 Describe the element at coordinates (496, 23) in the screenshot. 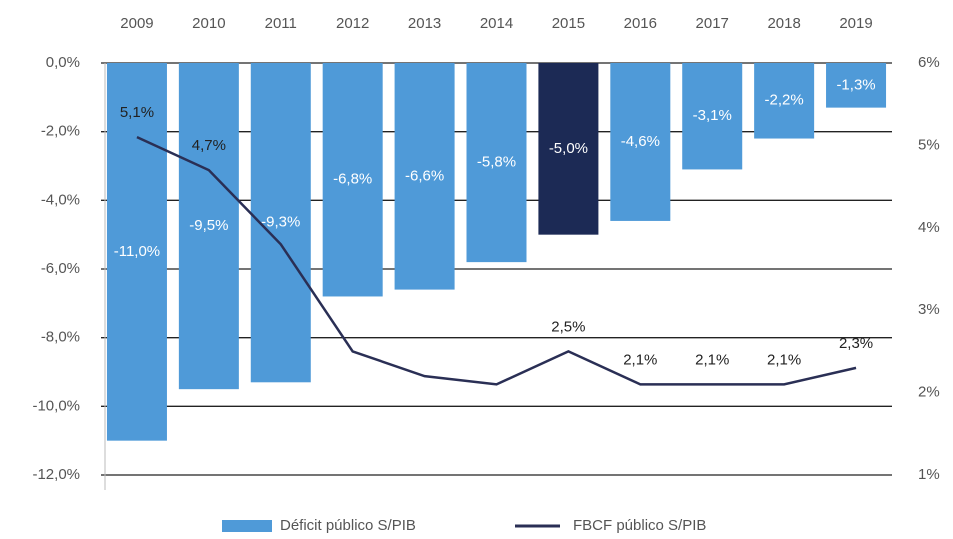

I see `x-tick-label: 2014` at that location.